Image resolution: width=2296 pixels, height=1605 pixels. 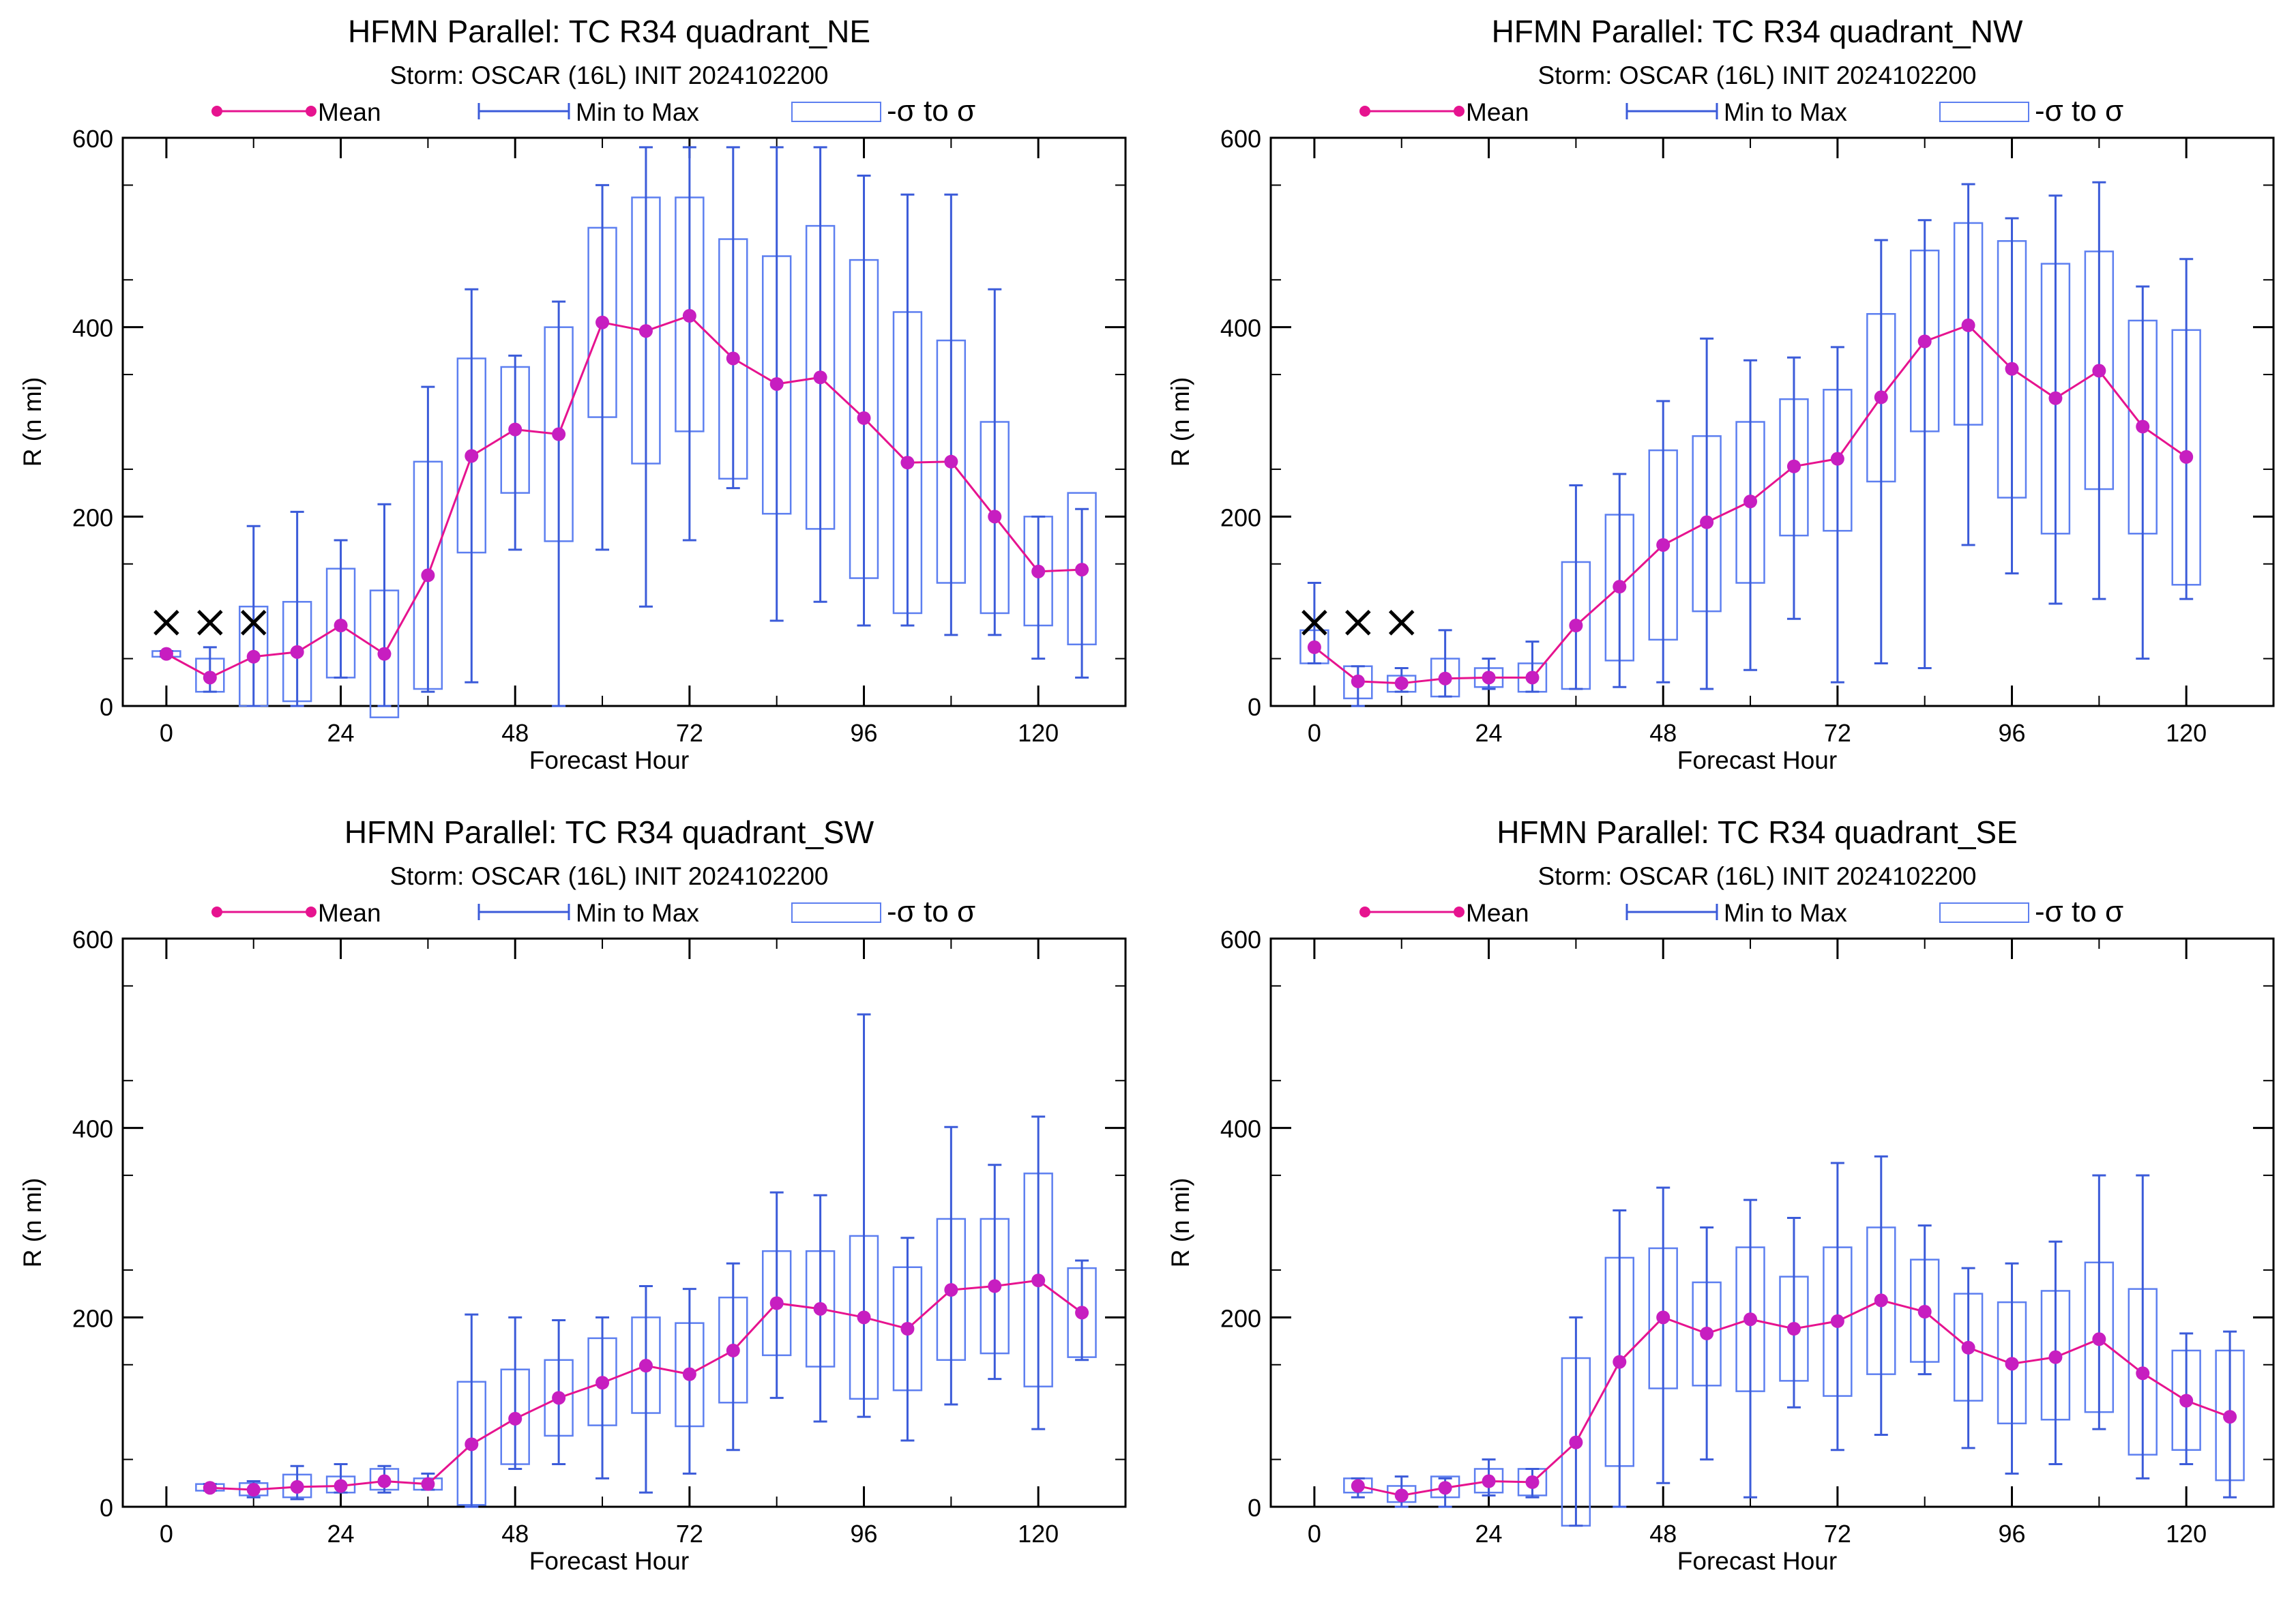 I want to click on legend-sigma-label: -σ to σ, so click(x=931, y=111).